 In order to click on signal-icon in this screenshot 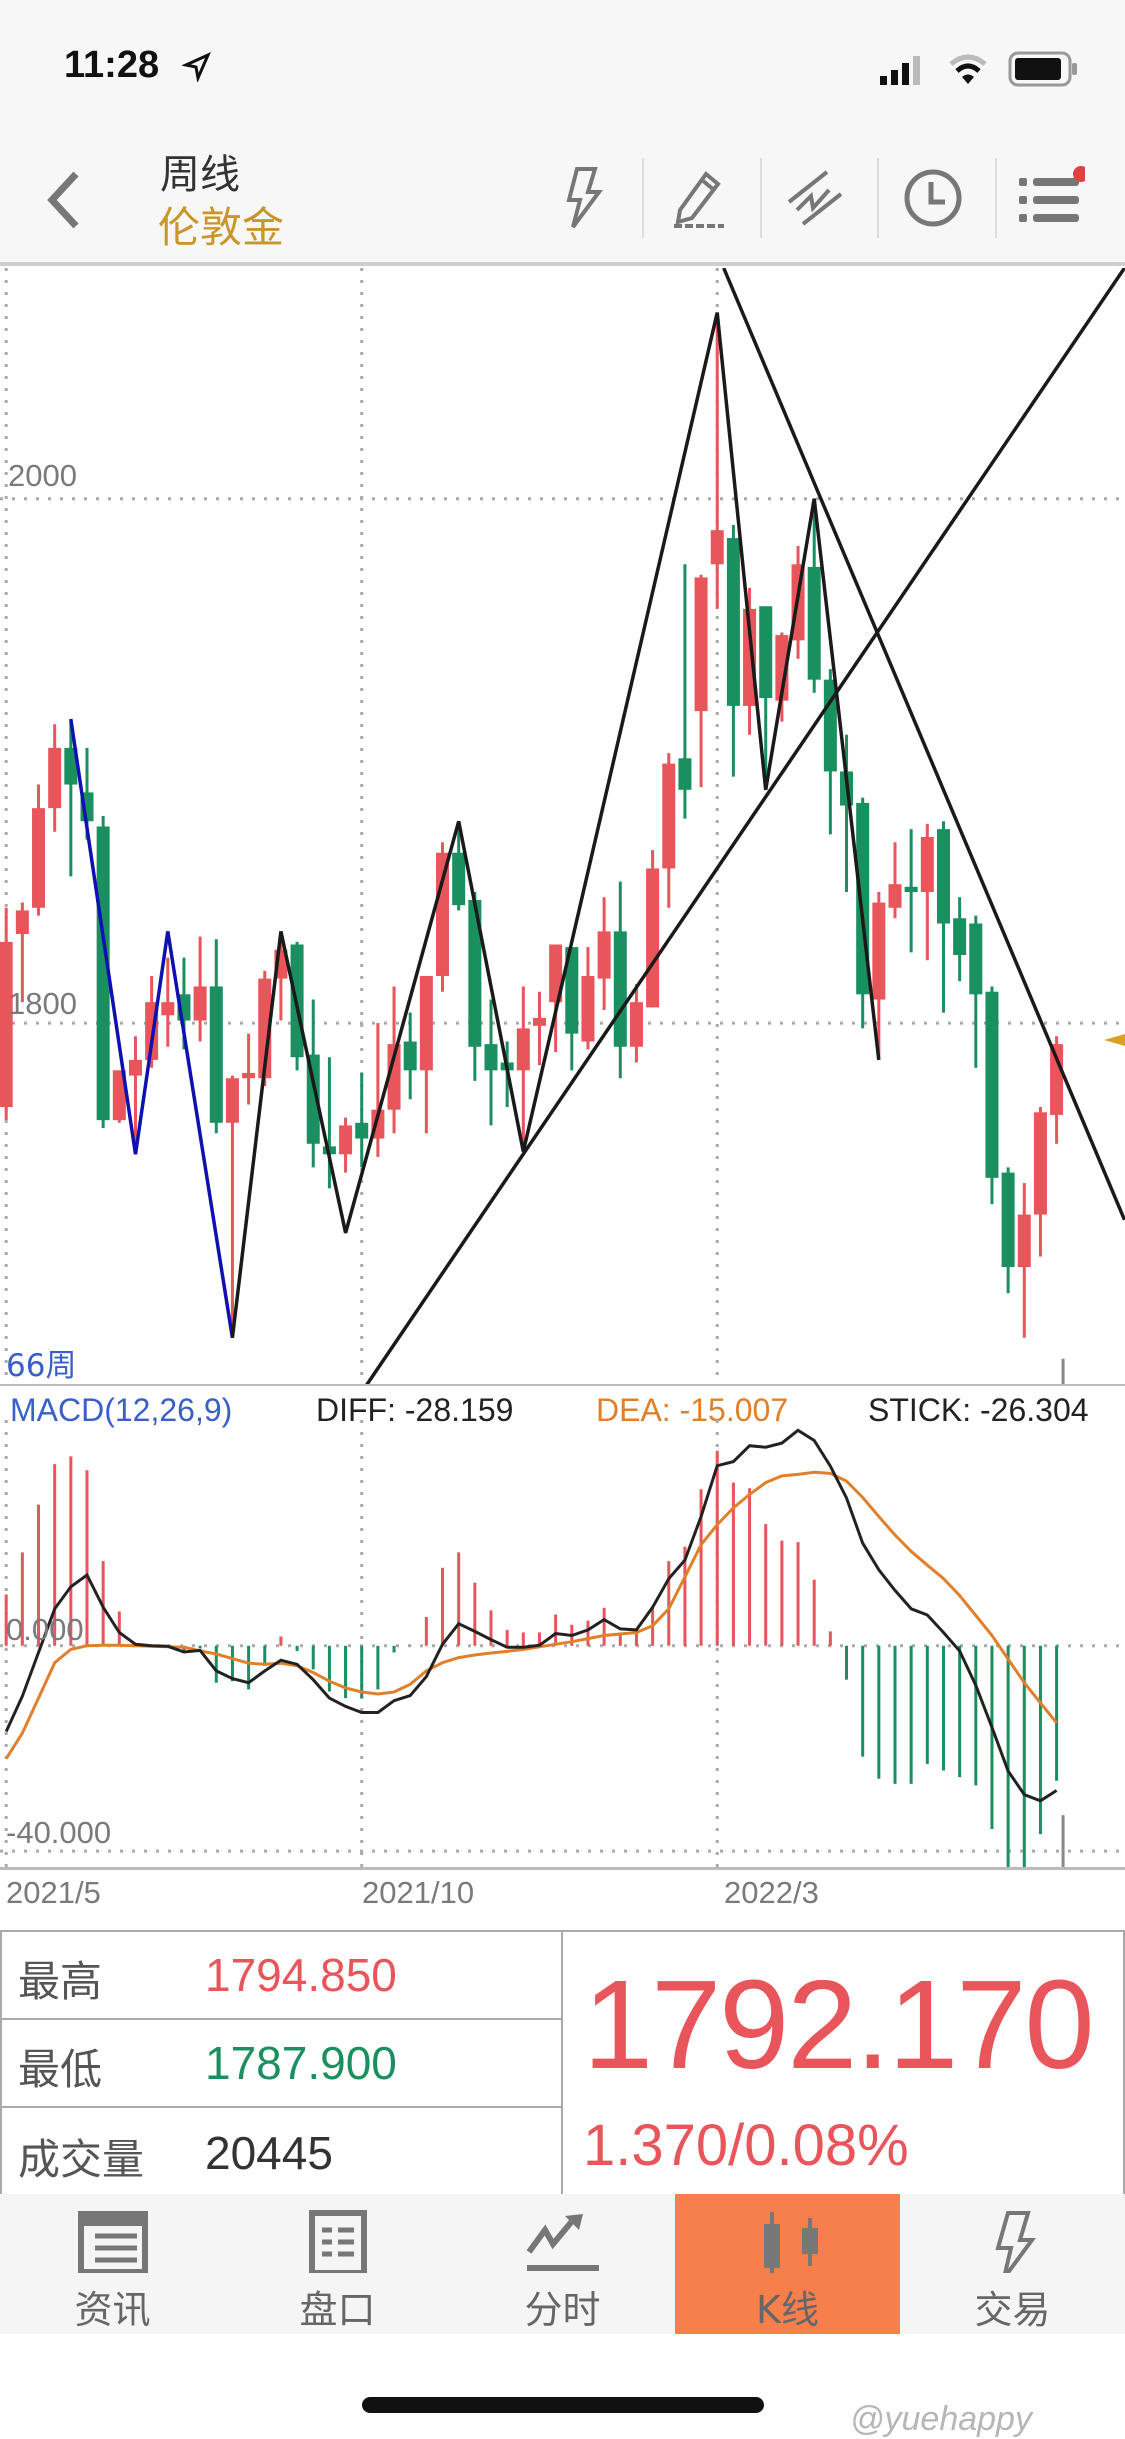, I will do `click(900, 70)`.